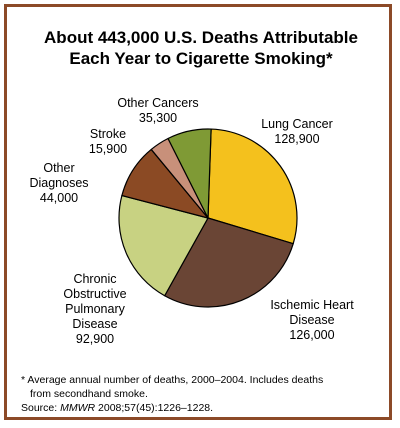 This screenshot has height=428, width=400. What do you see at coordinates (201, 58) in the screenshot?
I see `chart-title-line-2: Each Year to Cigarette Smoking*` at bounding box center [201, 58].